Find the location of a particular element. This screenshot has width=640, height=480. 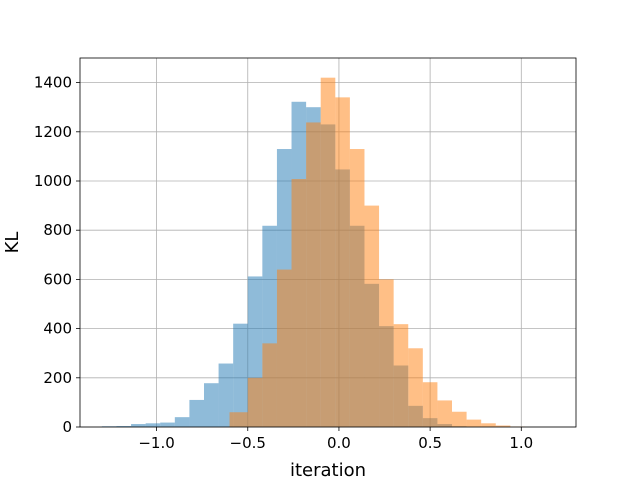

x-tick-label: 0.5 is located at coordinates (430, 443).